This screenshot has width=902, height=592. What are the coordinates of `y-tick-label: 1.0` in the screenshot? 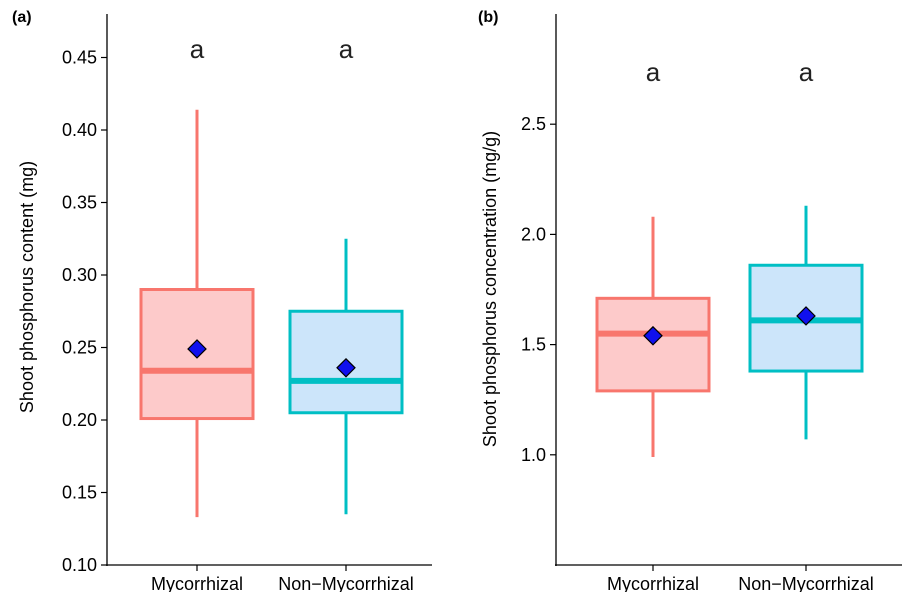 It's located at (533, 455).